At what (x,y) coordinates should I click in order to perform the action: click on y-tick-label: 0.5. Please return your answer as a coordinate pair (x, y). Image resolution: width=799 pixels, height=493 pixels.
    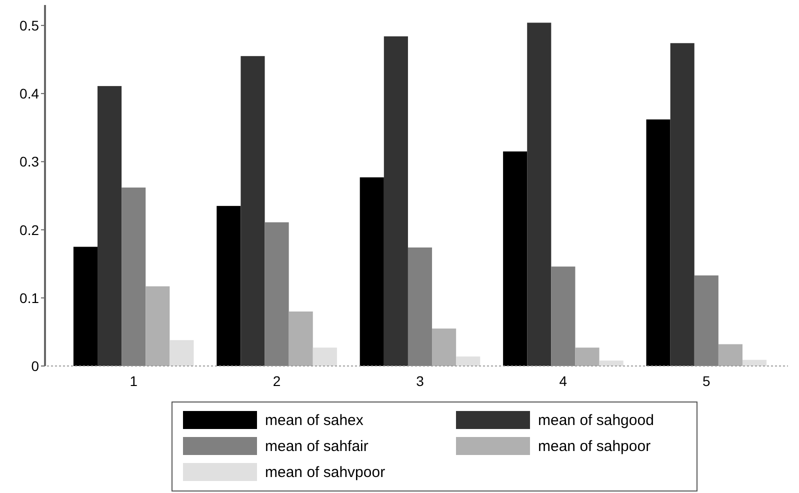
    Looking at the image, I should click on (30, 25).